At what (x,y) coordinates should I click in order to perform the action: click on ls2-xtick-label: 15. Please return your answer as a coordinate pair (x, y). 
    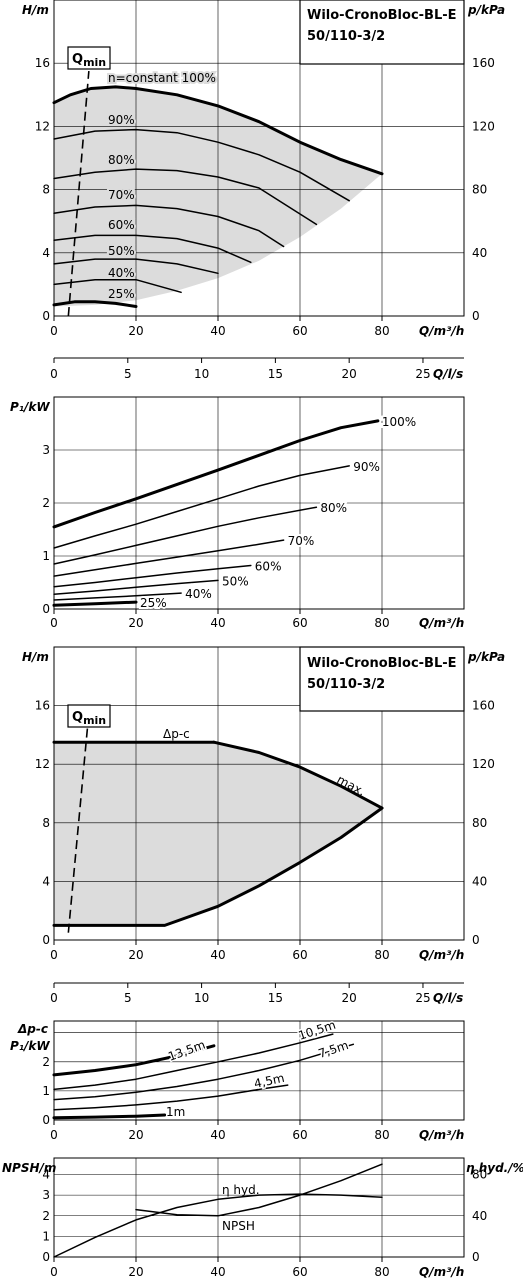
    Looking at the image, I should click on (275, 998).